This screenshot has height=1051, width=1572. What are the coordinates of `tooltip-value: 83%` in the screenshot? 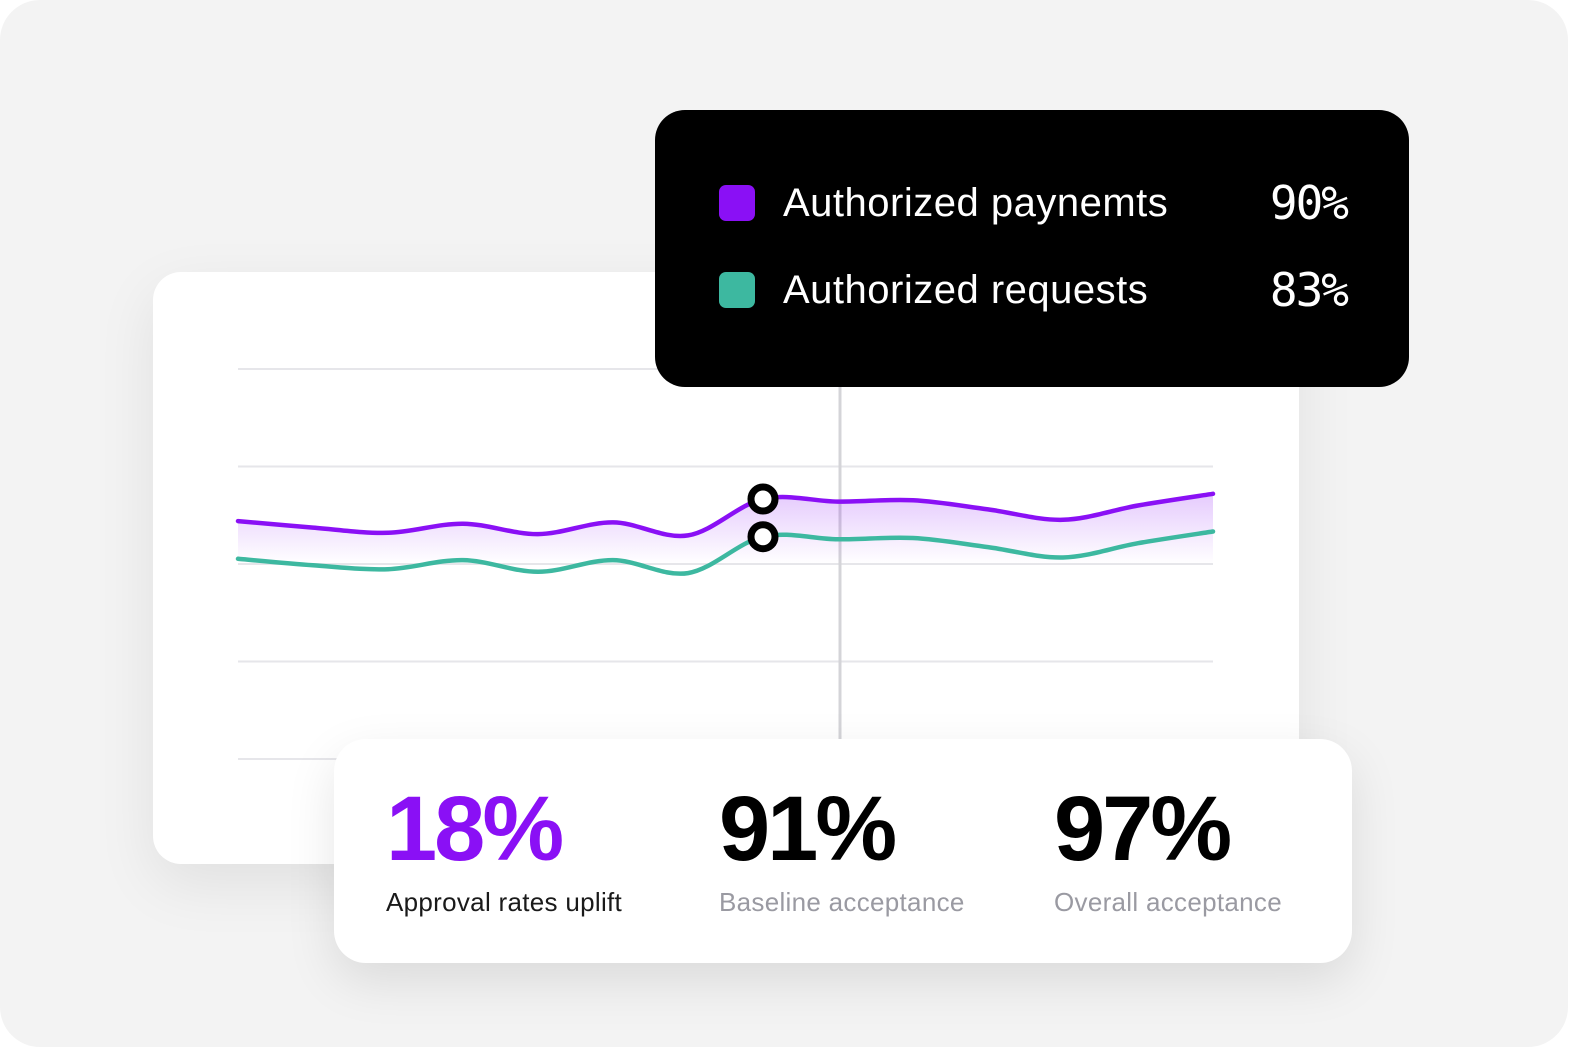 It's located at (1309, 290).